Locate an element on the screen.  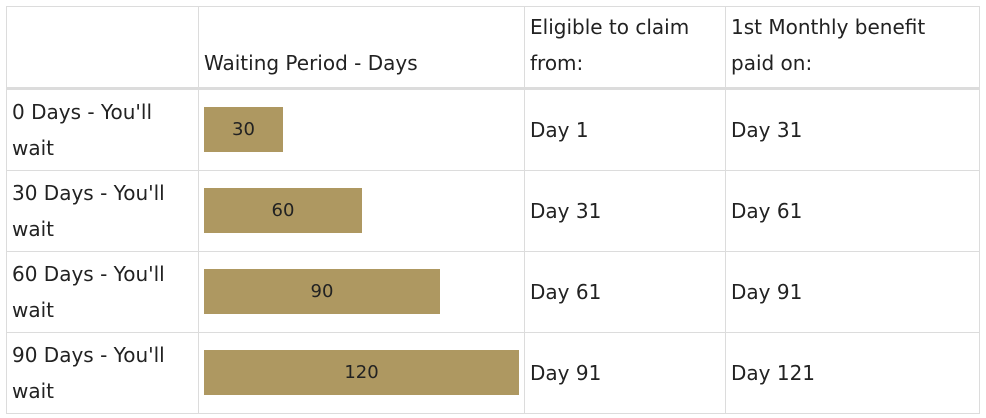
row-label: 0 Days - You'll wait is located at coordinates (82, 130).